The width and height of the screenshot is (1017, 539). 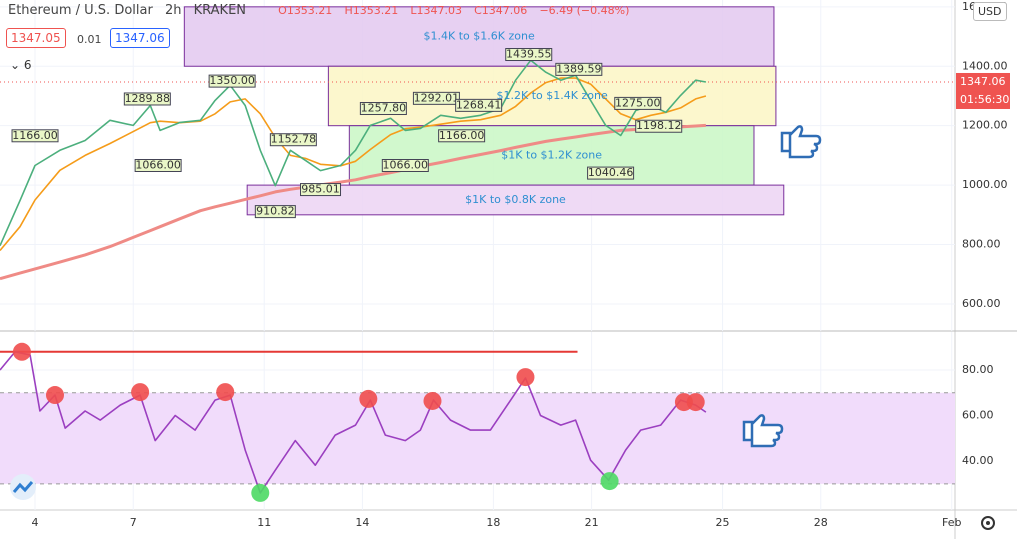 What do you see at coordinates (978, 460) in the screenshot?
I see `y-tick-label: 40.00` at bounding box center [978, 460].